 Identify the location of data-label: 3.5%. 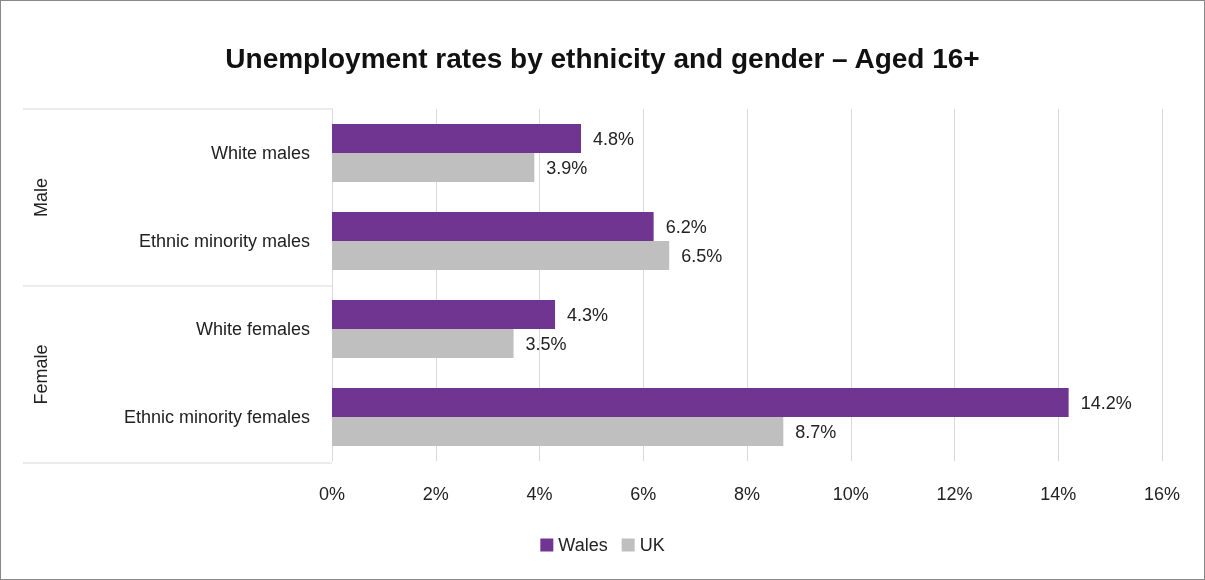
(546, 343).